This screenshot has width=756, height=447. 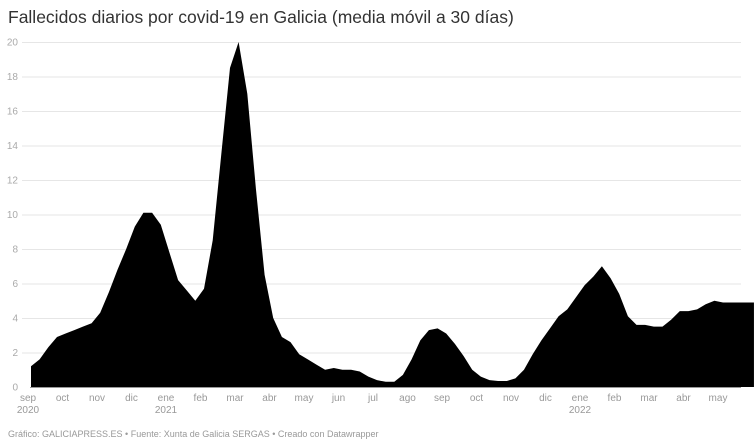 What do you see at coordinates (28, 410) in the screenshot?
I see `x-tick-year-label: 2020` at bounding box center [28, 410].